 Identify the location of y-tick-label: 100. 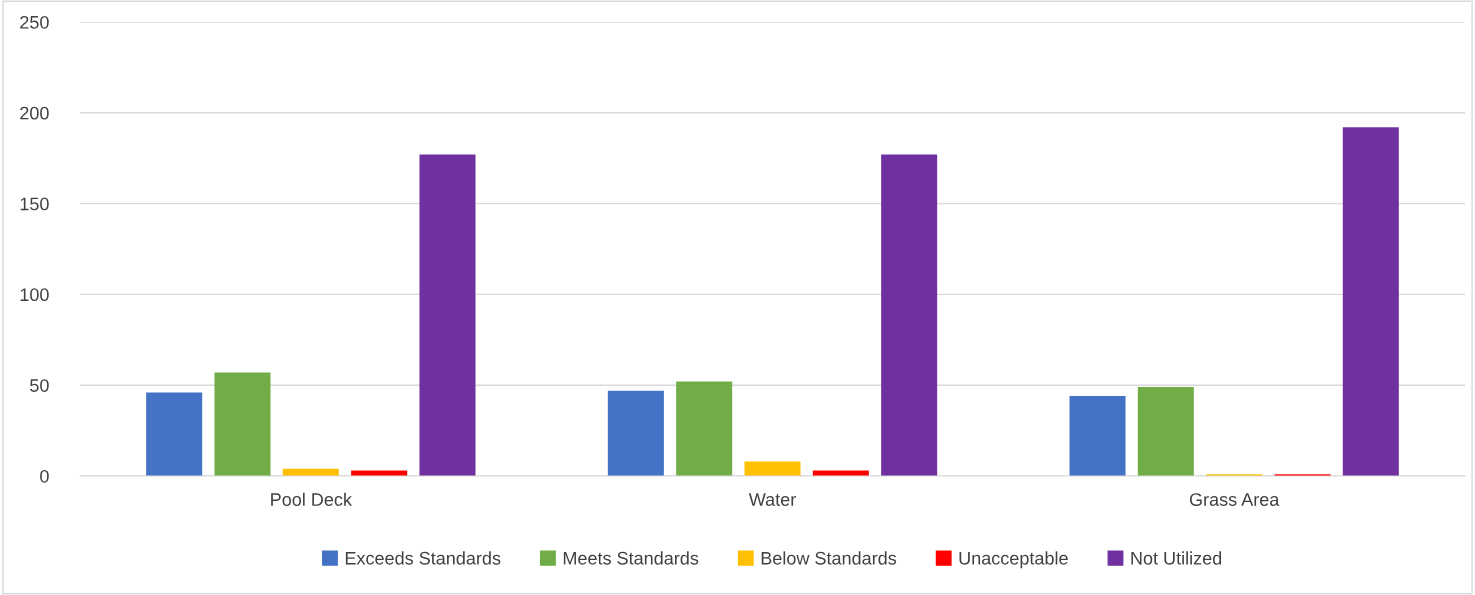
(34, 295).